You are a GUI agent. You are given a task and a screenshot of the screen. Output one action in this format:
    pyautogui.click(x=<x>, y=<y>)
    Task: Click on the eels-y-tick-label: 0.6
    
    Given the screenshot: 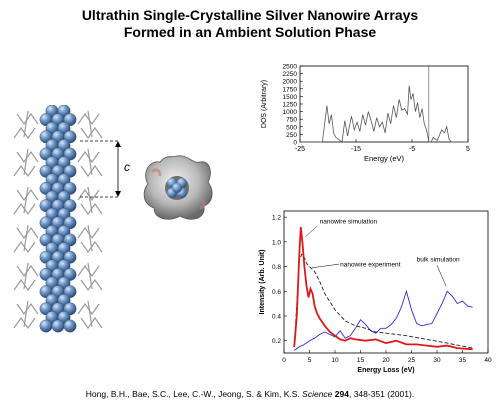 What is the action you would take?
    pyautogui.click(x=276, y=292)
    